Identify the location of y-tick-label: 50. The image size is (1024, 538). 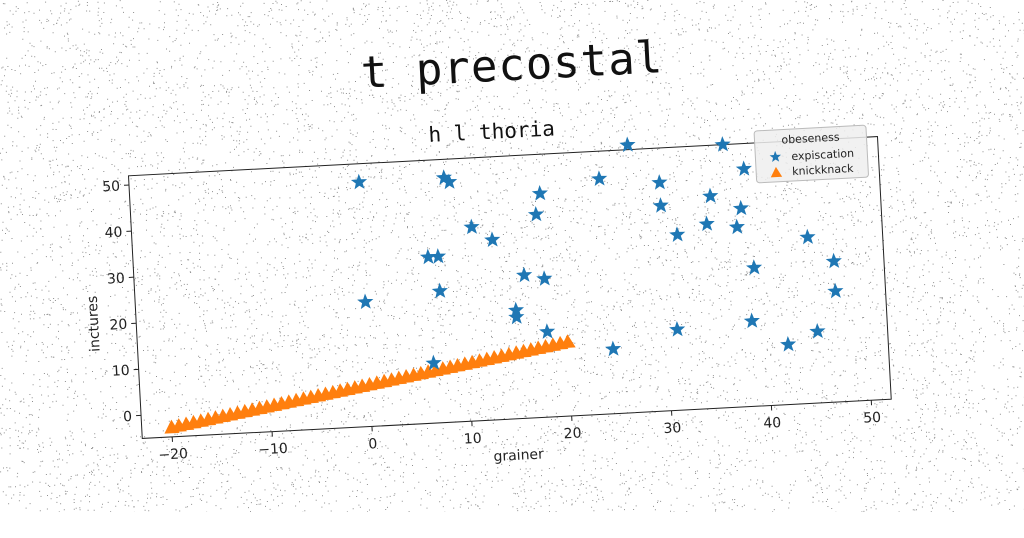
(111, 187).